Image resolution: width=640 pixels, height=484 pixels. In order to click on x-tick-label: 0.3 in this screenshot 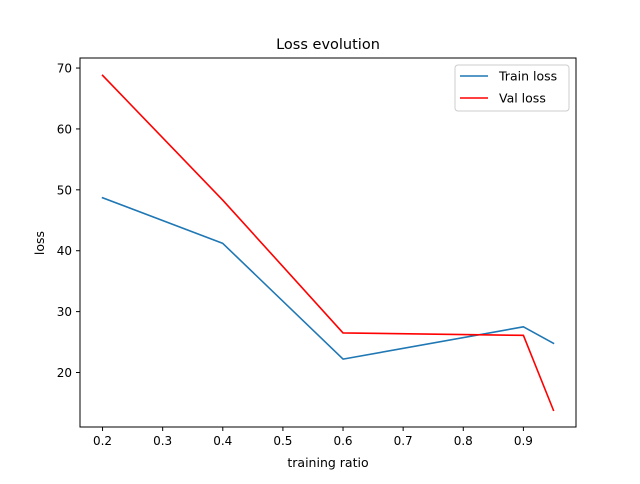, I will do `click(162, 441)`.